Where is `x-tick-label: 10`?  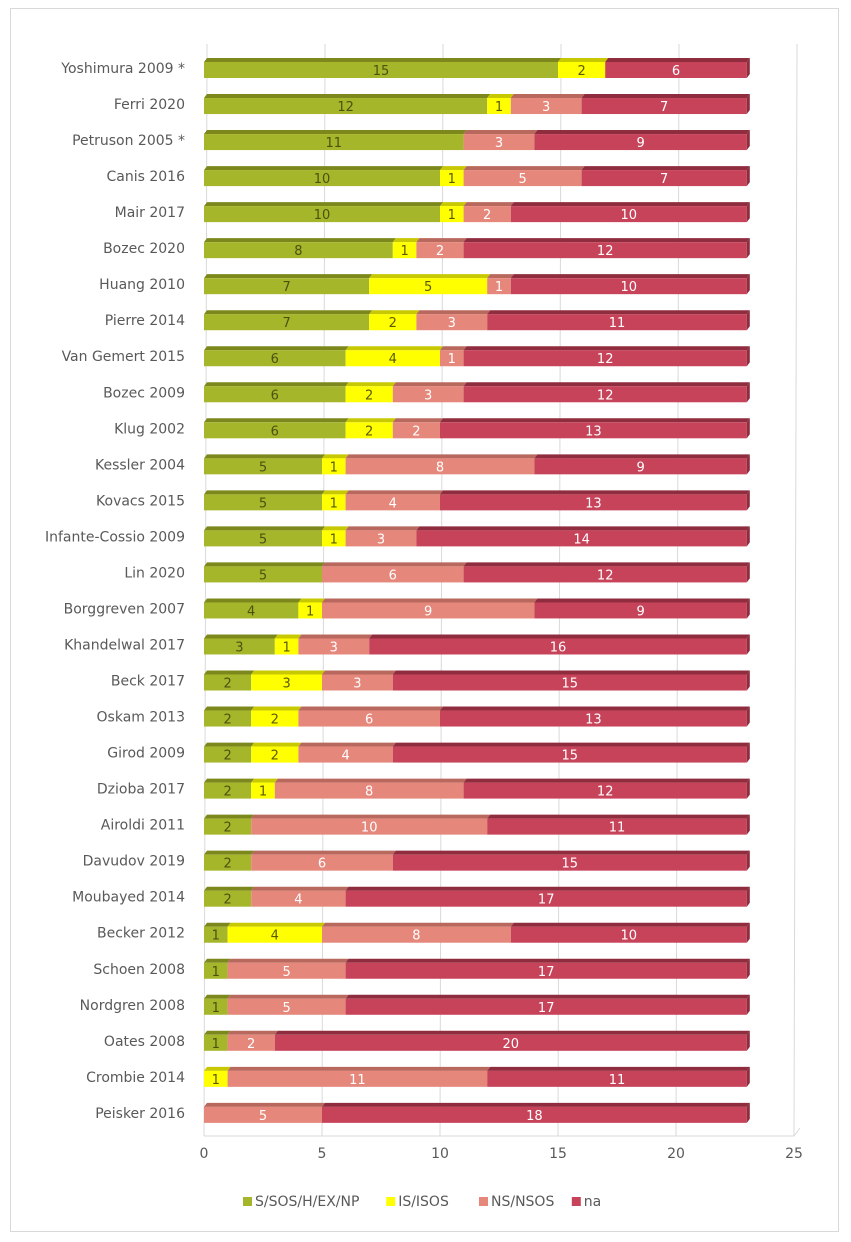
x-tick-label: 10 is located at coordinates (440, 1154).